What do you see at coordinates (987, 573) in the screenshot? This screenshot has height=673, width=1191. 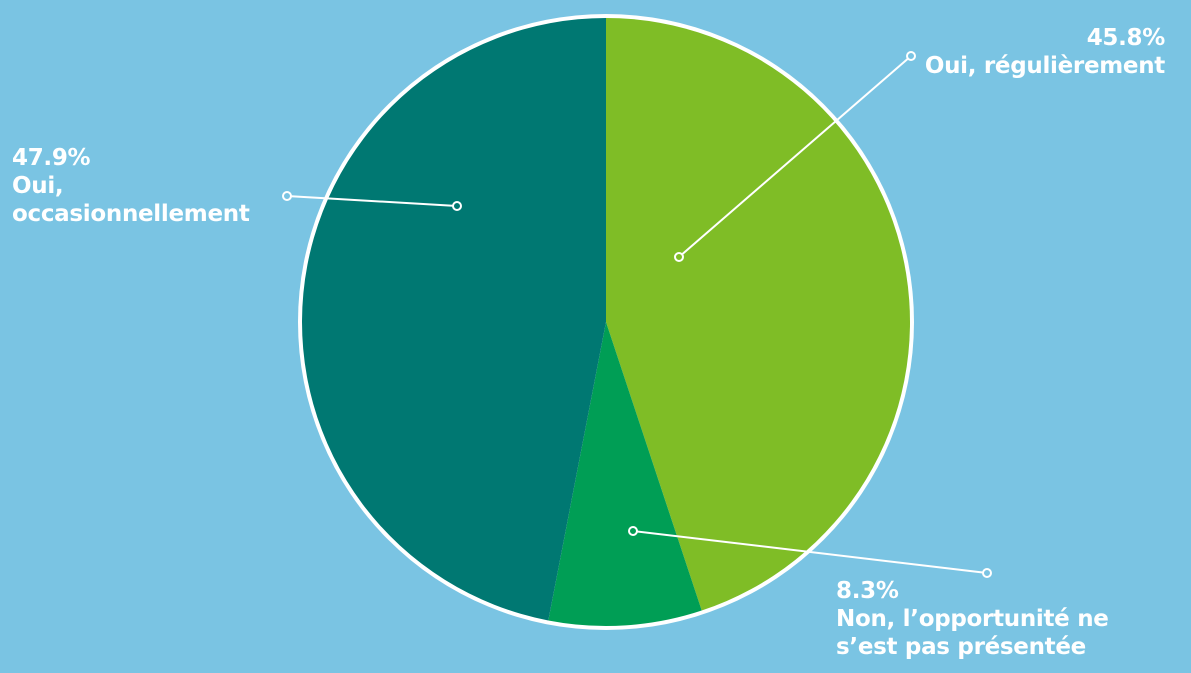 I see `leader-dot-1-outer` at bounding box center [987, 573].